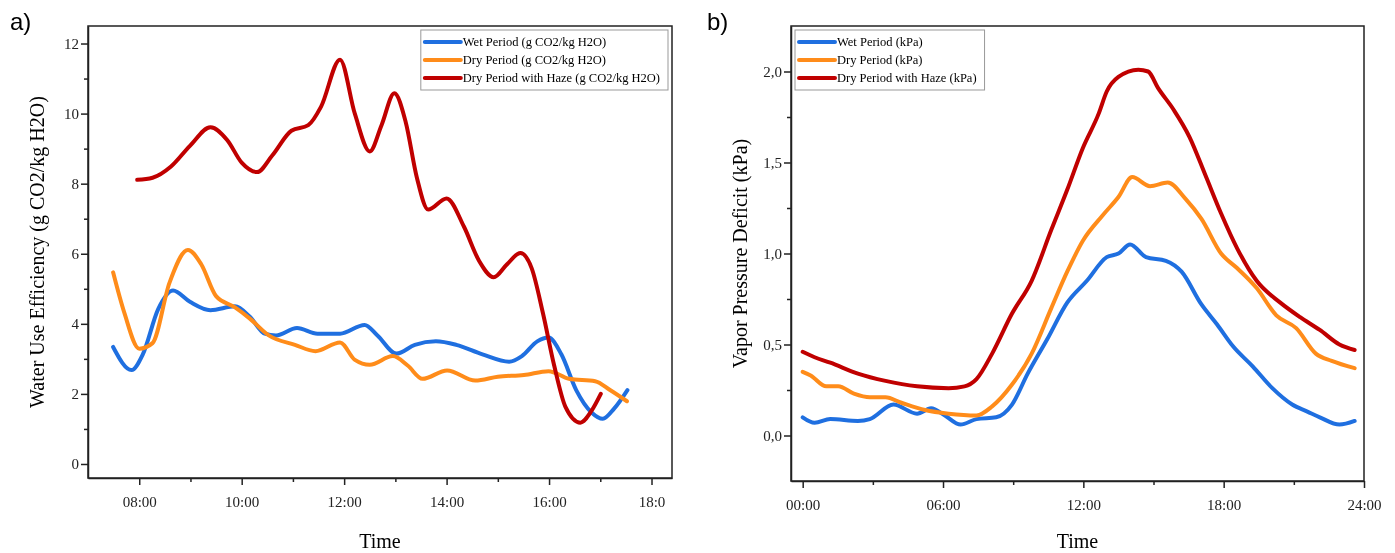  What do you see at coordinates (534, 60) in the screenshot?
I see `legend-label: Dry Period (g CO2/kg H2O)` at bounding box center [534, 60].